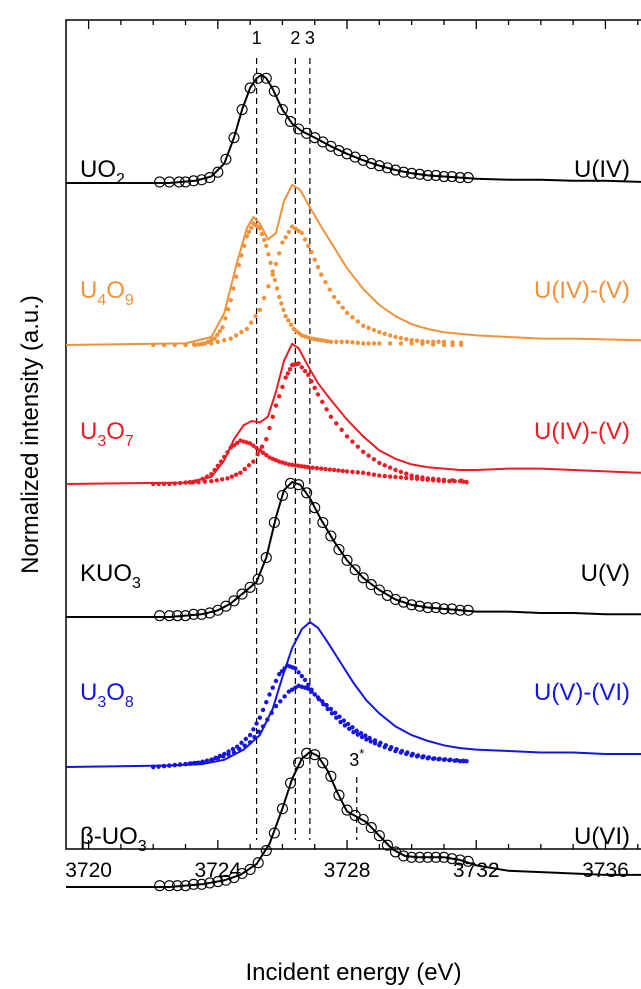  What do you see at coordinates (295, 38) in the screenshot?
I see `peak-label: 2` at bounding box center [295, 38].